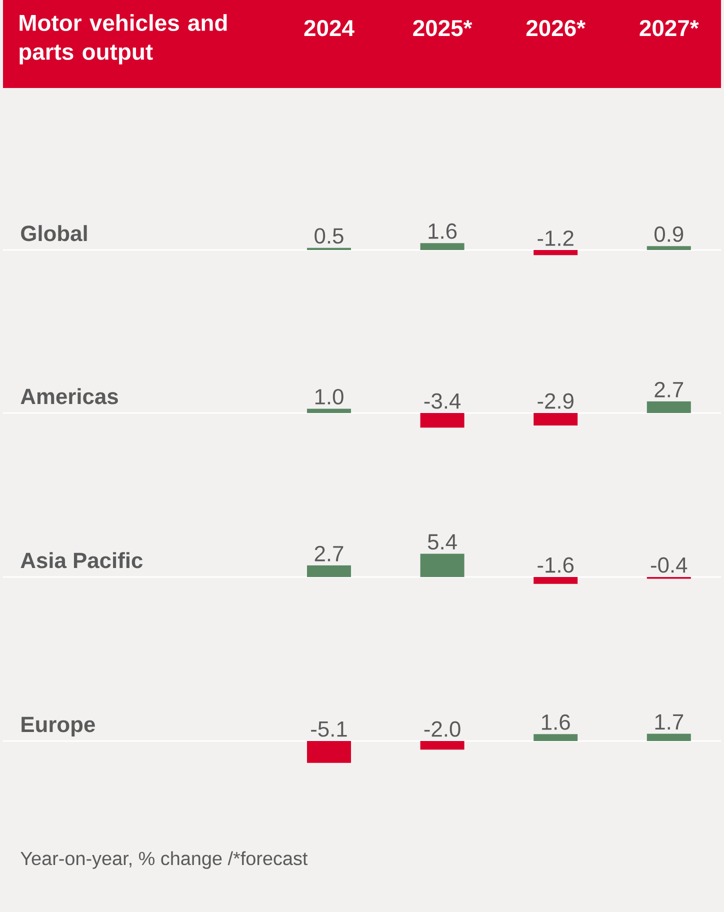  I want to click on data-label: 0.5, so click(329, 236).